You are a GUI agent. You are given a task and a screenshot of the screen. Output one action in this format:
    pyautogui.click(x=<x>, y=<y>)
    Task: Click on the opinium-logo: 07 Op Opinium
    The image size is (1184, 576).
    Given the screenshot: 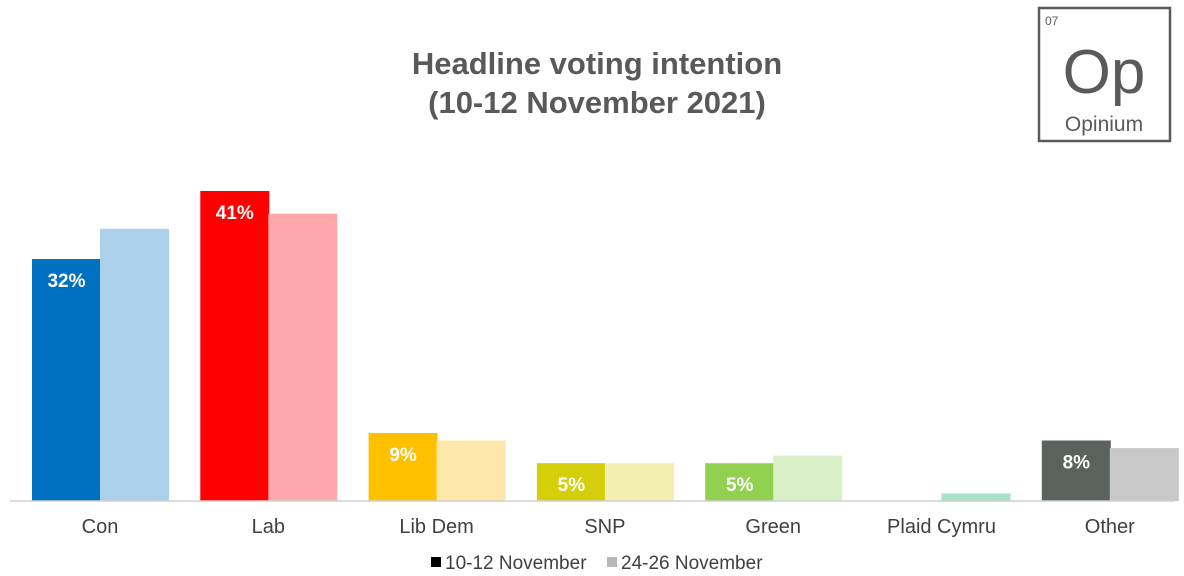 What is the action you would take?
    pyautogui.click(x=1104, y=74)
    